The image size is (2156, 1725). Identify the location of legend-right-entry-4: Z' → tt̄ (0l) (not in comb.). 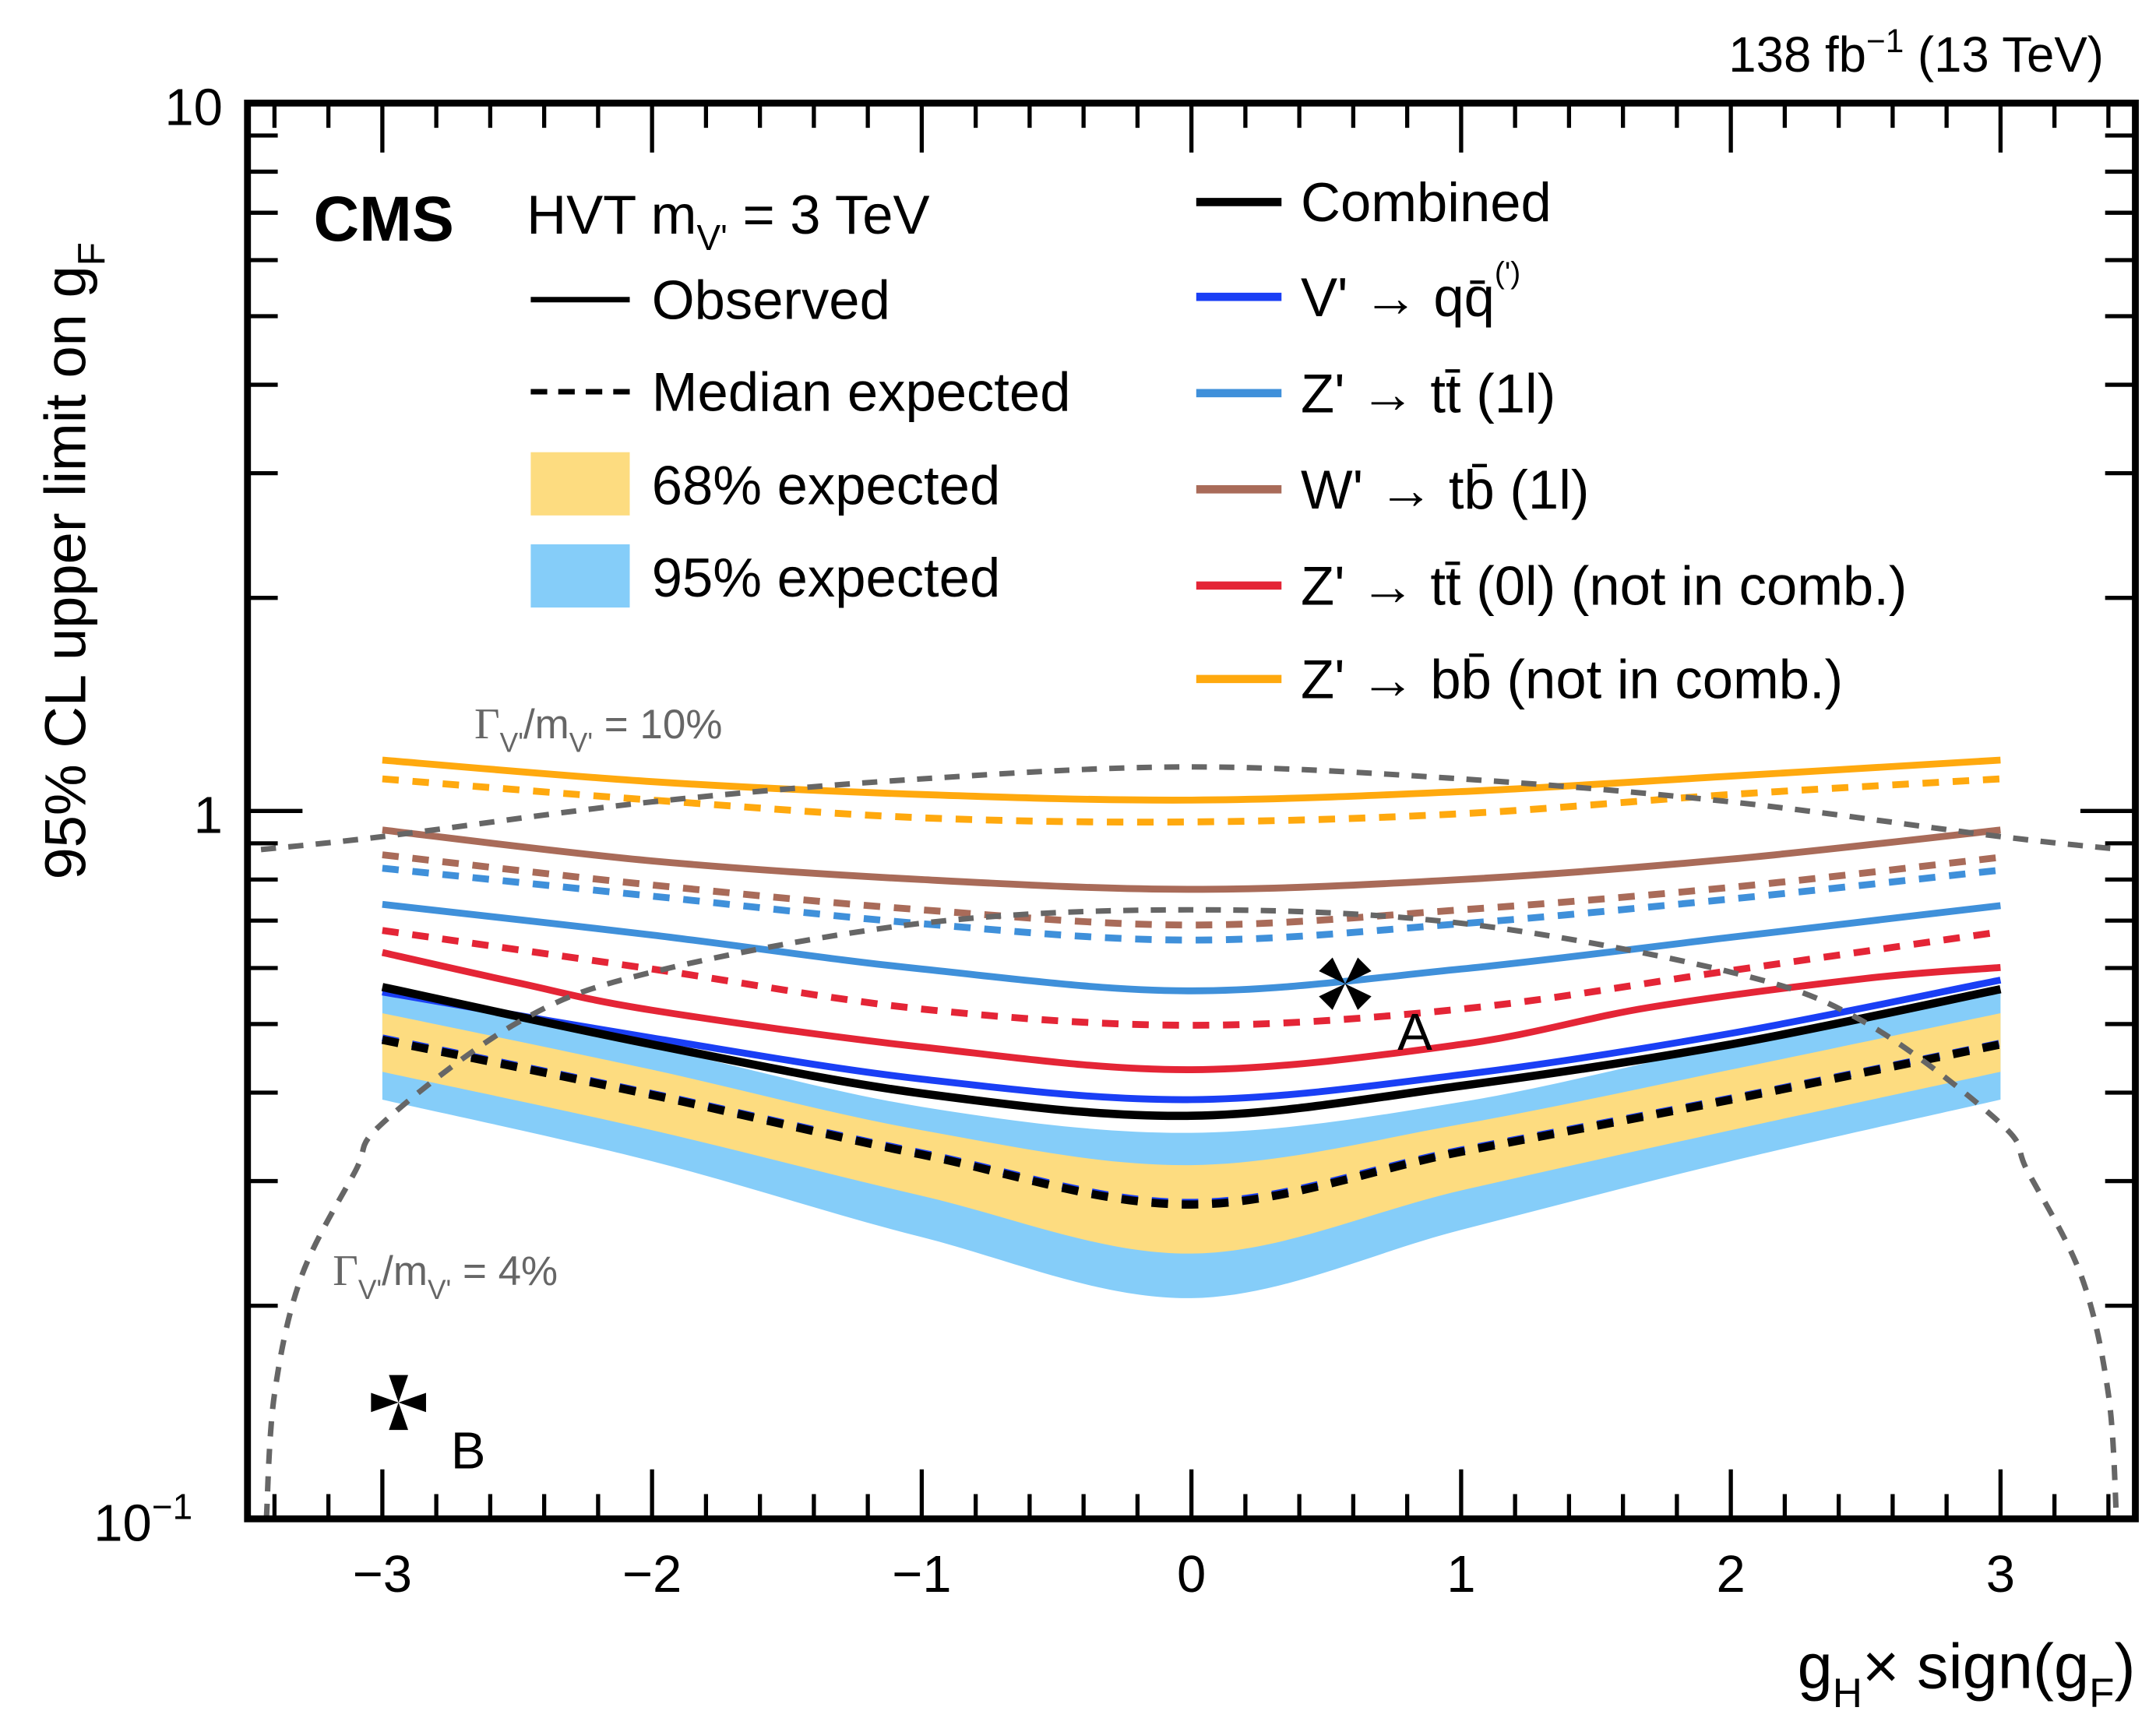
(1551, 586).